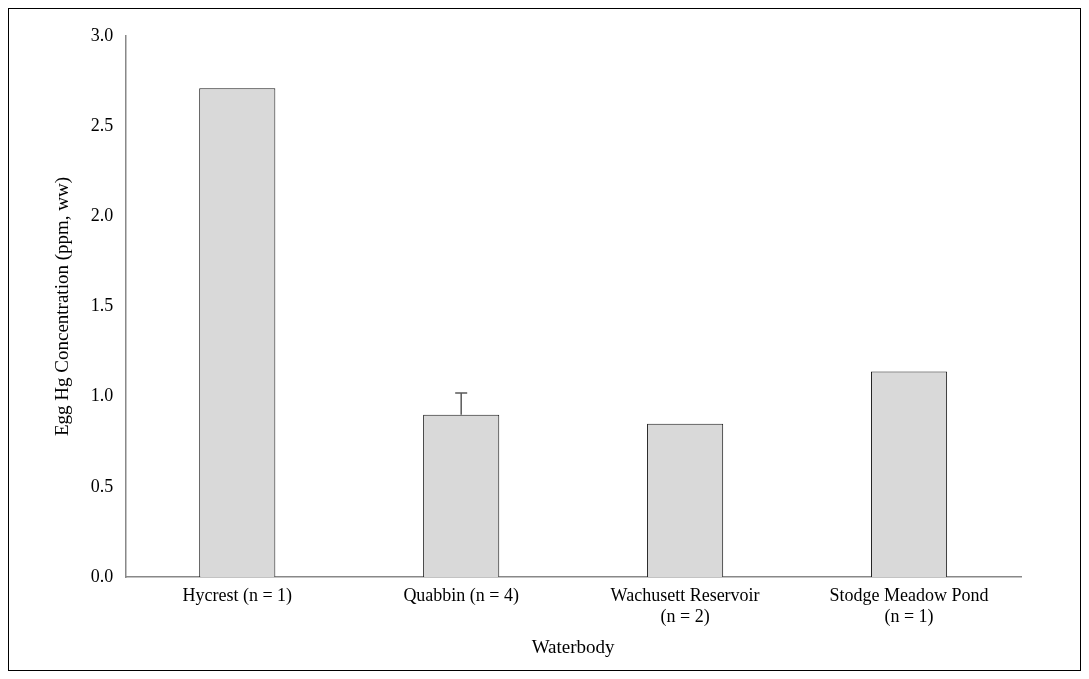  Describe the element at coordinates (102, 215) in the screenshot. I see `y-tick-label: 2.0` at that location.